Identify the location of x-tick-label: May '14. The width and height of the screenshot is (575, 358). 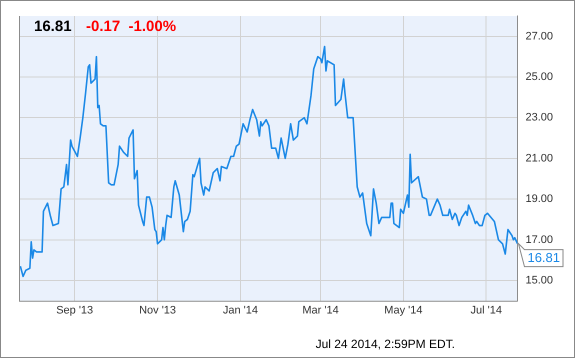
(403, 310).